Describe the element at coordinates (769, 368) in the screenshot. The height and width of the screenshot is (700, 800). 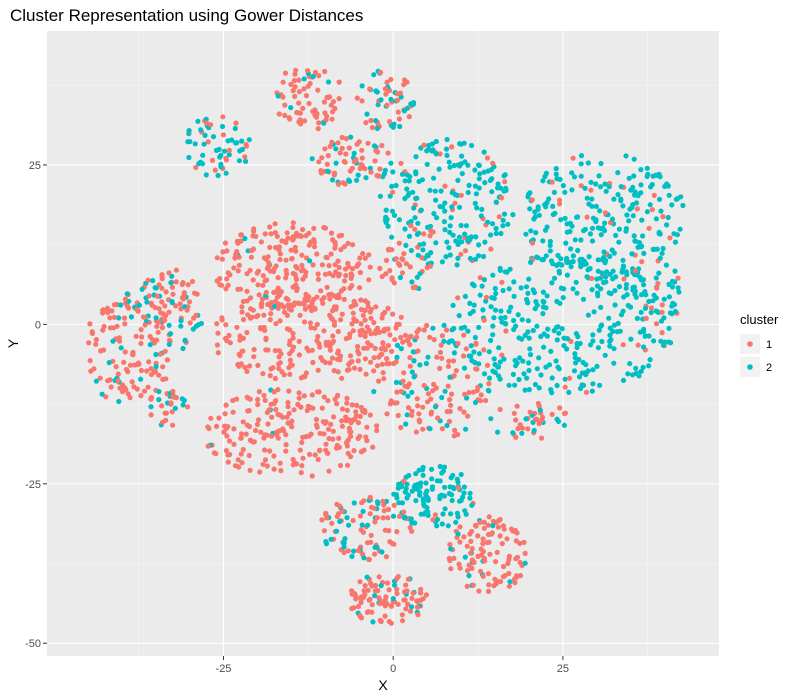
I see `legend-label-2: 2` at that location.